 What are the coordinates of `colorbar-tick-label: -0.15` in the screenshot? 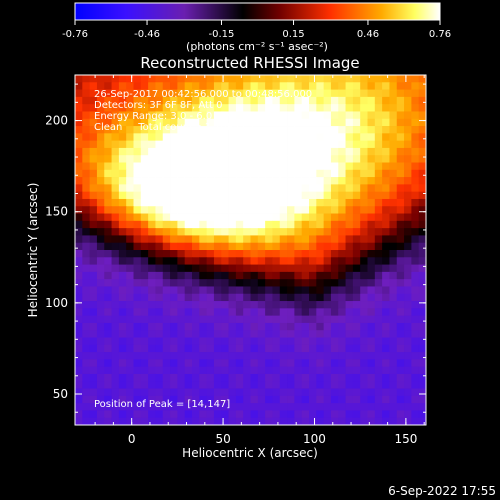 It's located at (222, 34).